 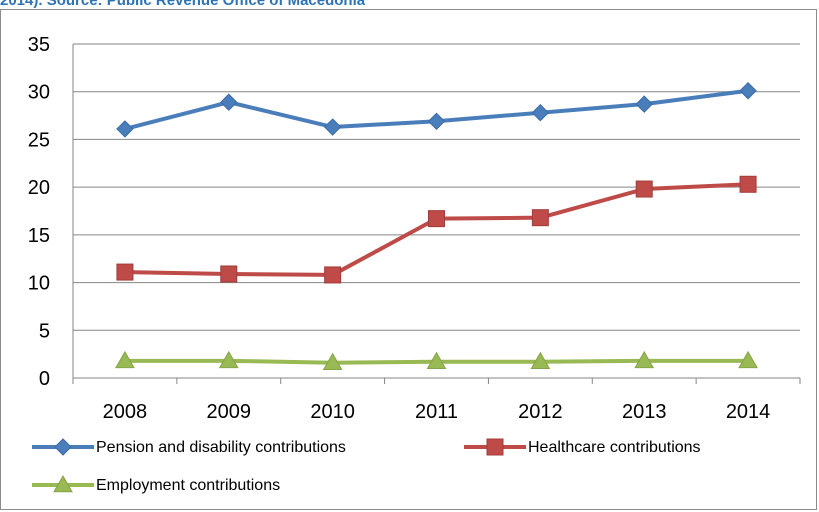 I want to click on legend-label-1: Pension and disability contributions, so click(x=221, y=447).